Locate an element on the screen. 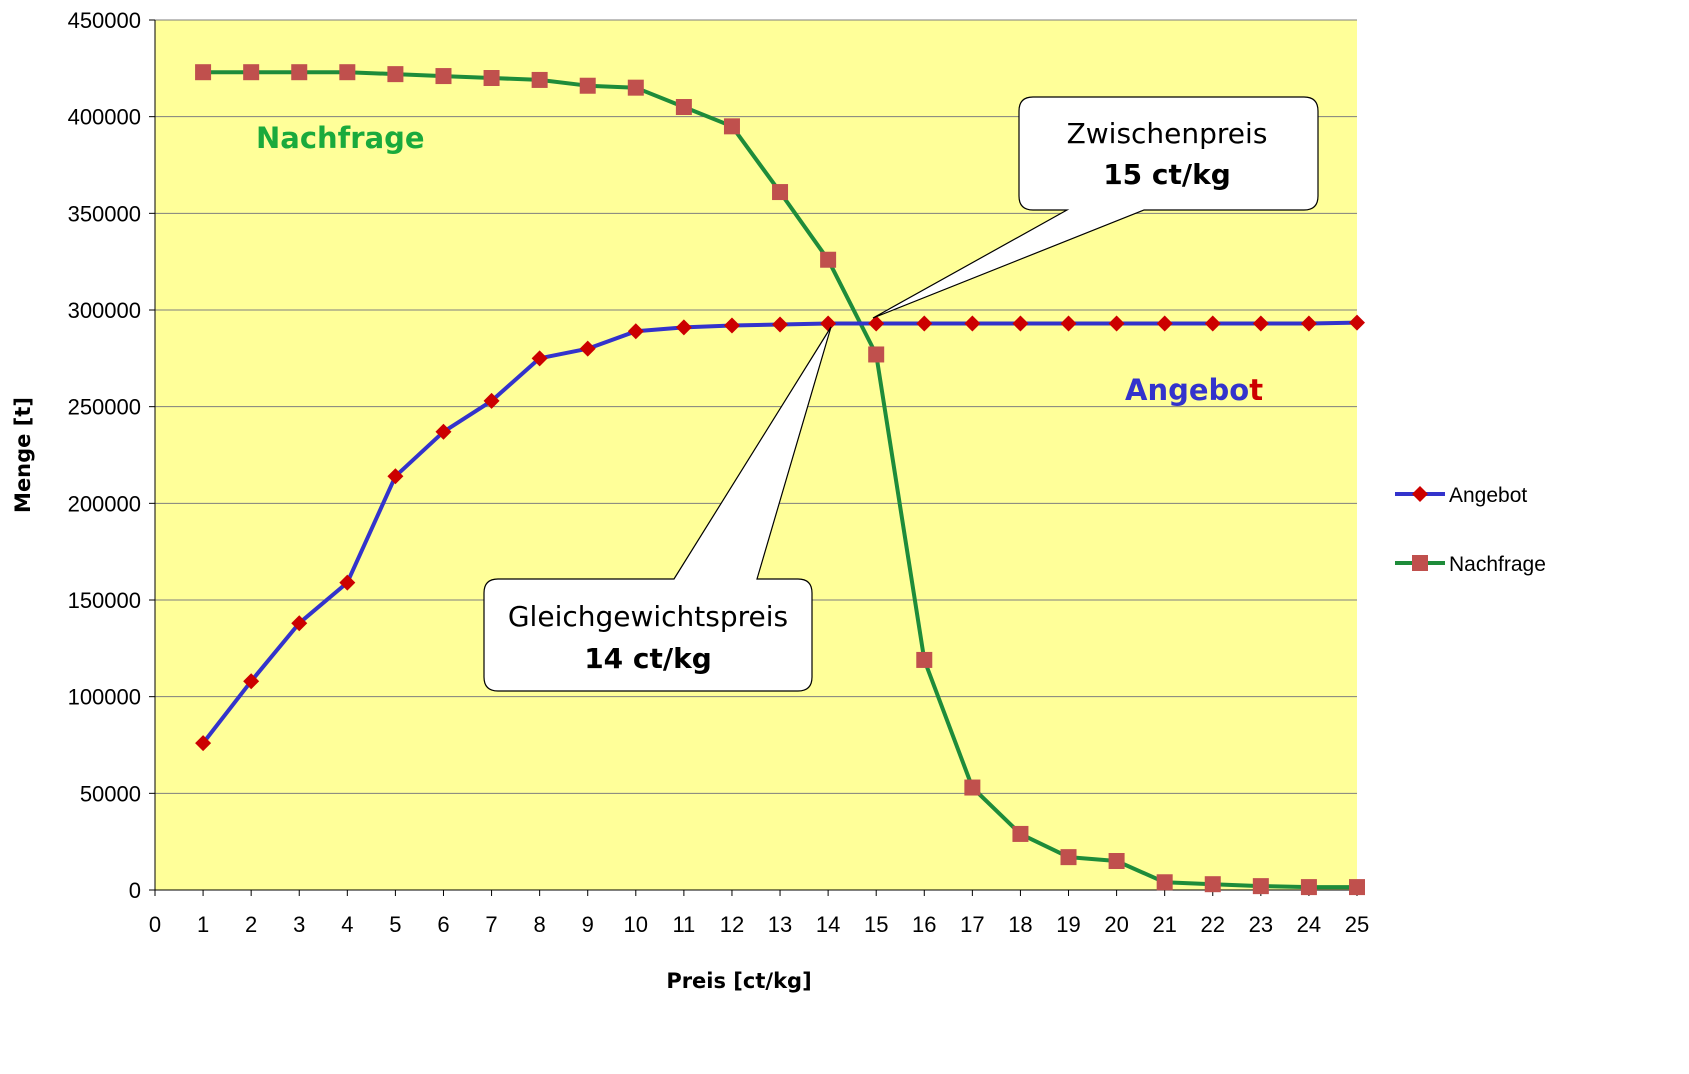  x-tick-label: 20 is located at coordinates (1116, 924).